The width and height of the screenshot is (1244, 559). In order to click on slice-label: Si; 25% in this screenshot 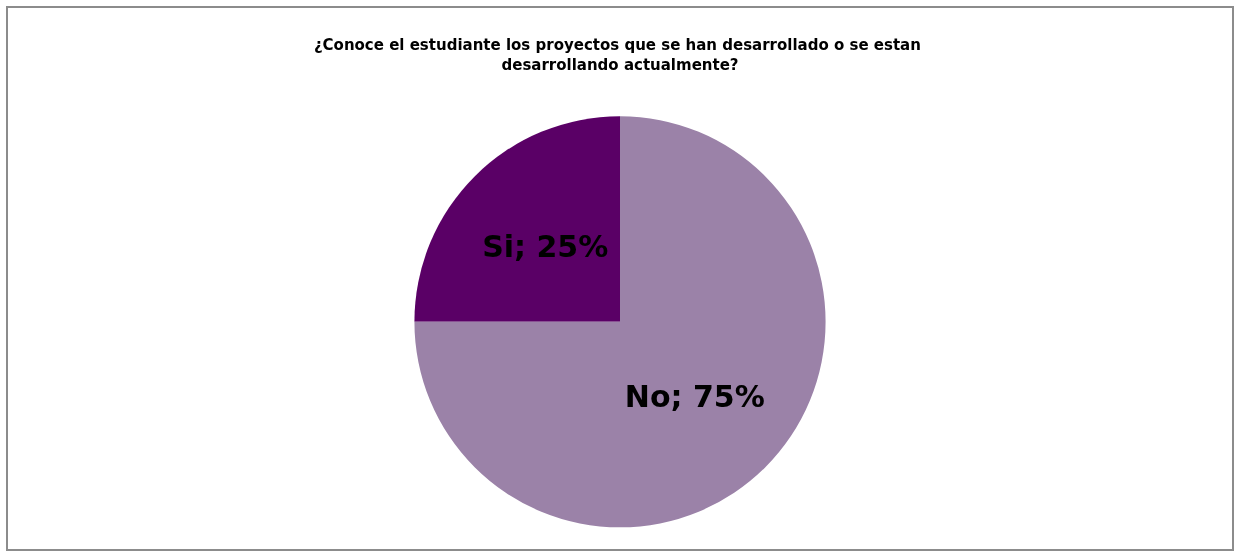, I will do `click(545, 247)`.